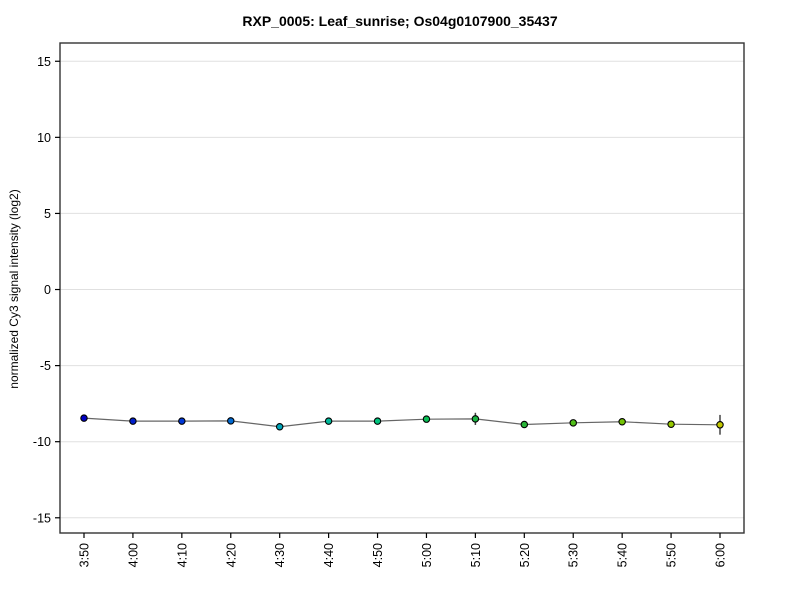 This screenshot has height=600, width=800. Describe the element at coordinates (85, 555) in the screenshot. I see `x-tick-label: 3:50` at that location.